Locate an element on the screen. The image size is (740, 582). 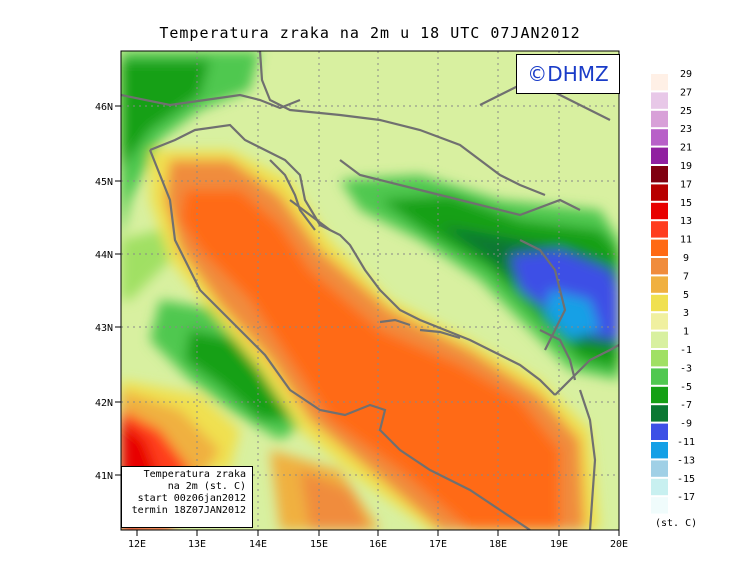
latitude-axis: 46N 45N 44N 43N 42N 41N is located at coordinates (108, 292).